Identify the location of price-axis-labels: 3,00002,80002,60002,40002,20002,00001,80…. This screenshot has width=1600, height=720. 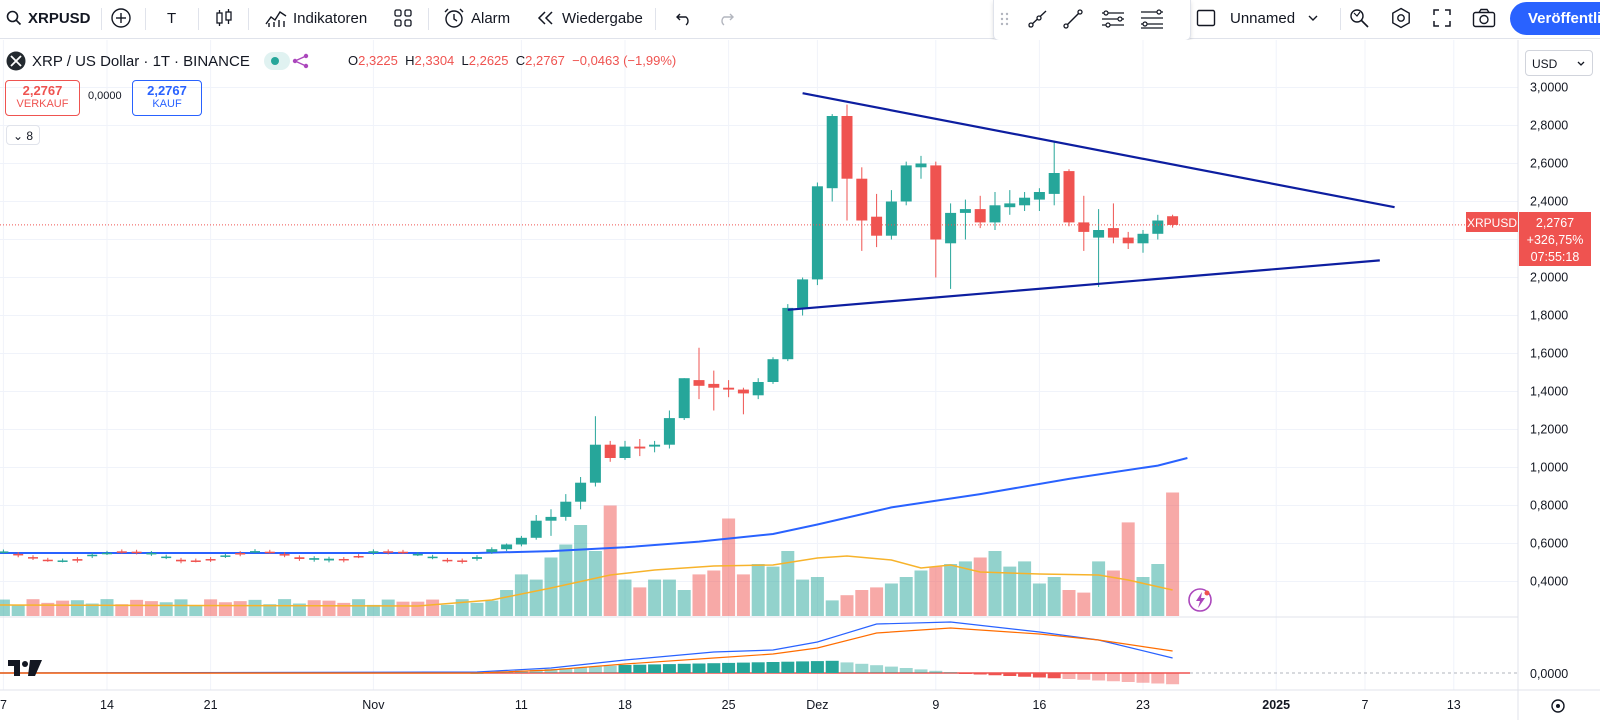
(1549, 381).